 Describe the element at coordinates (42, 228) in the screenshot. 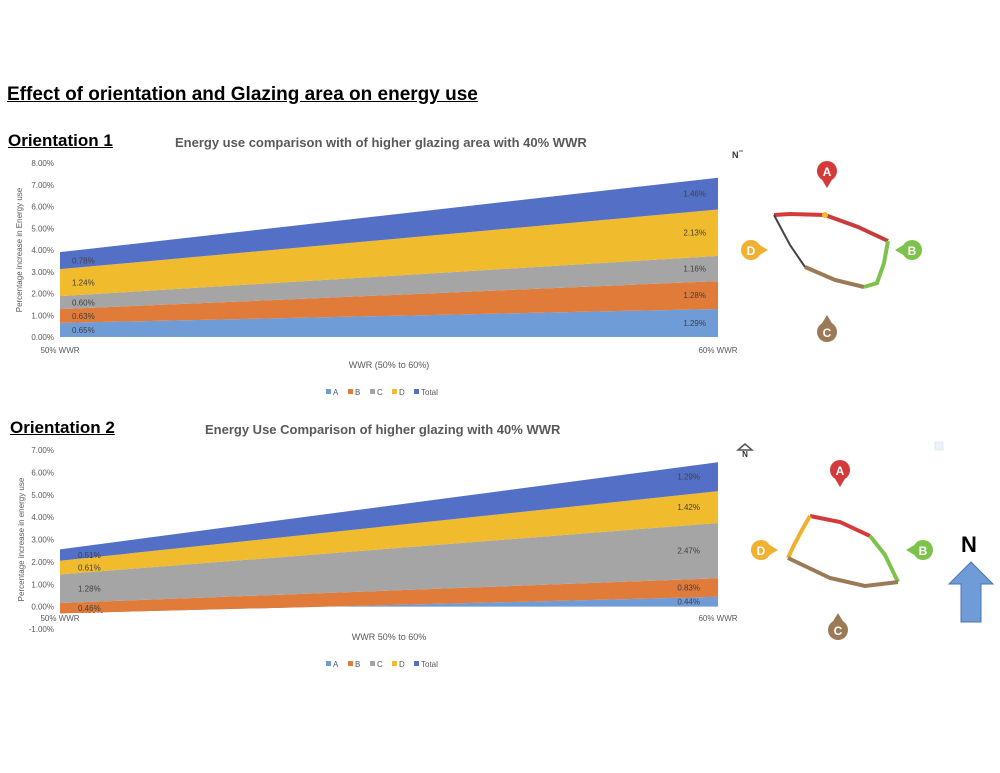

I see `y-tick-label: 5.00%` at that location.